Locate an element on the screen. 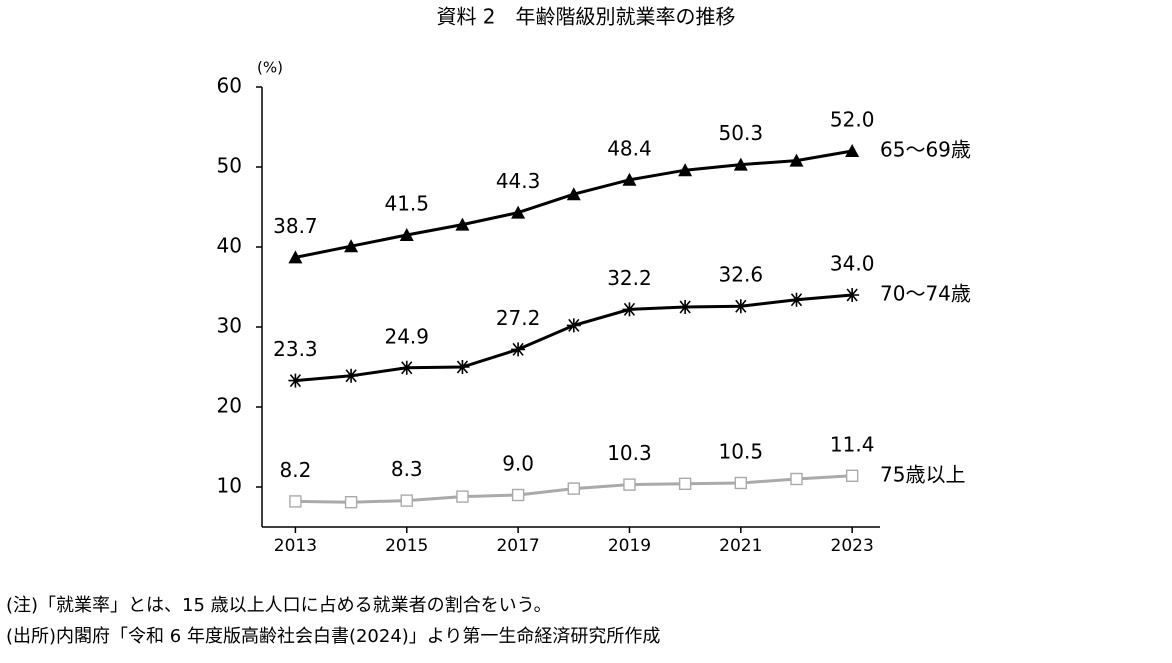 This screenshot has width=1172, height=663. data-label: 8.3 is located at coordinates (407, 469).